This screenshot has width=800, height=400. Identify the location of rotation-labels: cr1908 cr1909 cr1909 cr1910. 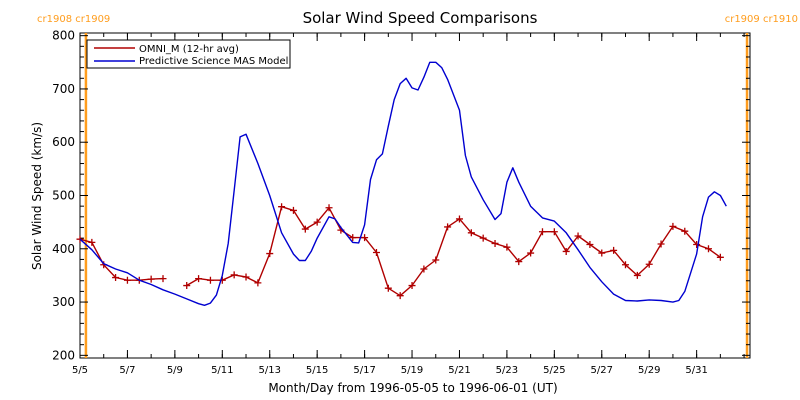
(417, 19).